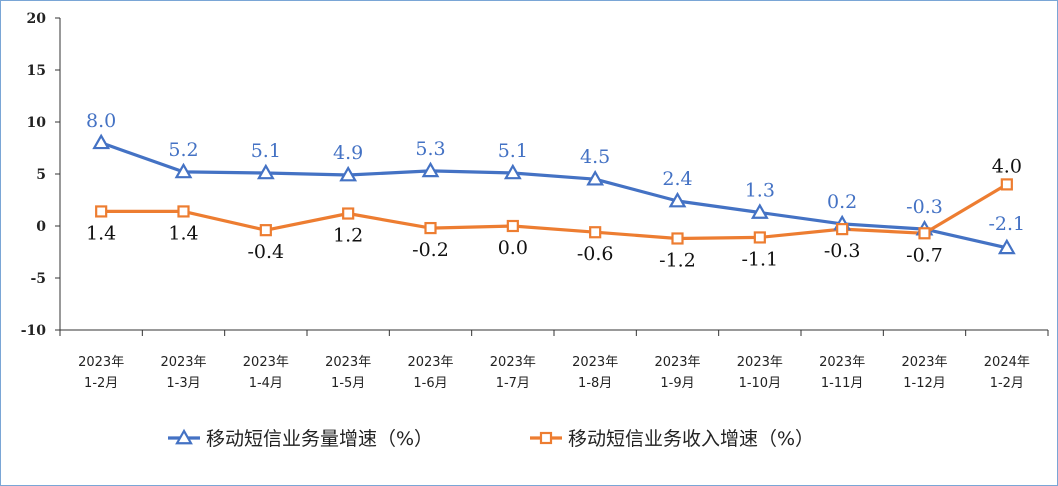  I want to click on y-tick-label: -5, so click(38, 279).